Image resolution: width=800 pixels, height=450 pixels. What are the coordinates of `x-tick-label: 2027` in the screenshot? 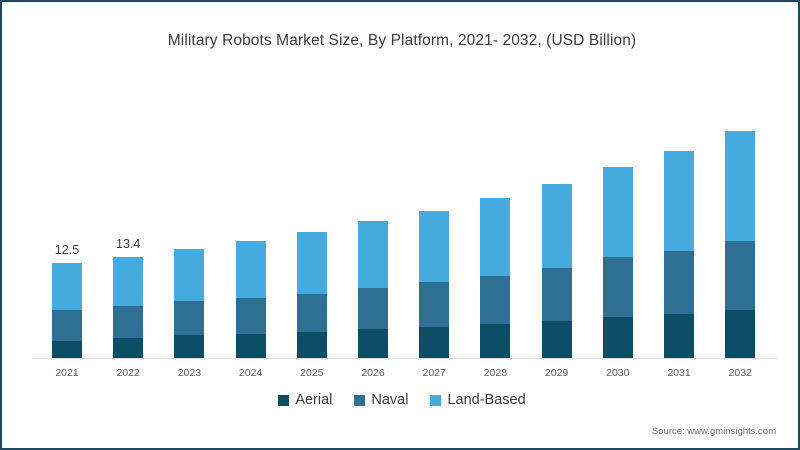 It's located at (434, 373).